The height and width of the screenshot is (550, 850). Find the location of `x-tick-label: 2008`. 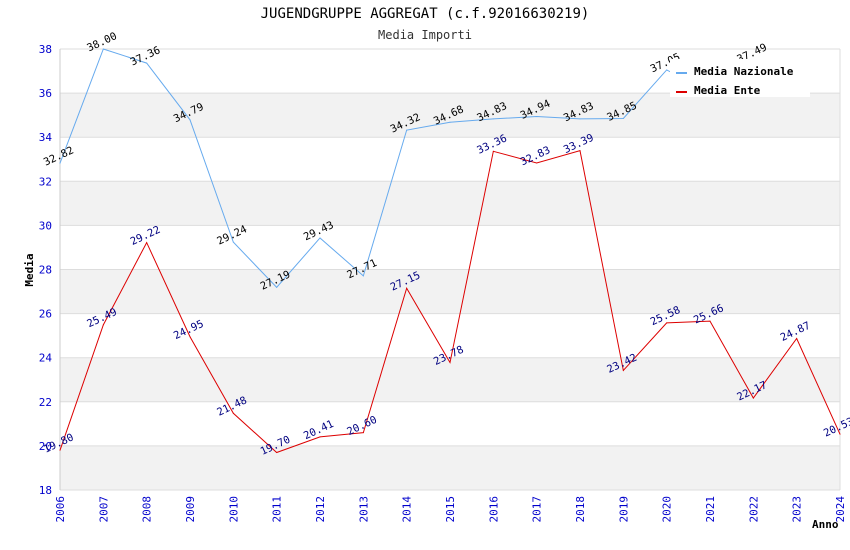

x-tick-label: 2008 is located at coordinates (147, 509).